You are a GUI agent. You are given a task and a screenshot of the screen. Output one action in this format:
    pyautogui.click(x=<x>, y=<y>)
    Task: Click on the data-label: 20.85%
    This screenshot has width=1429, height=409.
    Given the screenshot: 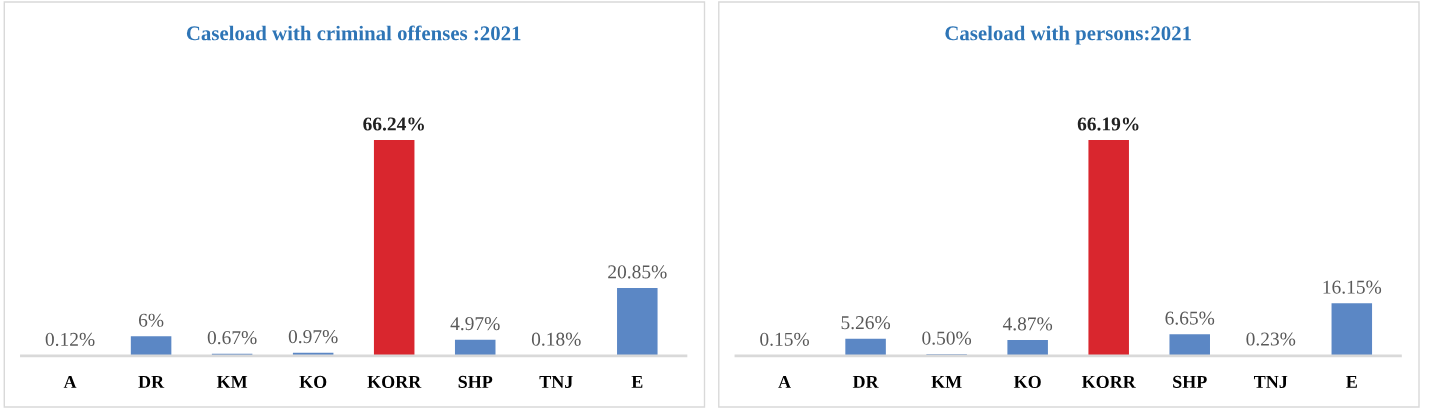 What is the action you would take?
    pyautogui.click(x=637, y=272)
    